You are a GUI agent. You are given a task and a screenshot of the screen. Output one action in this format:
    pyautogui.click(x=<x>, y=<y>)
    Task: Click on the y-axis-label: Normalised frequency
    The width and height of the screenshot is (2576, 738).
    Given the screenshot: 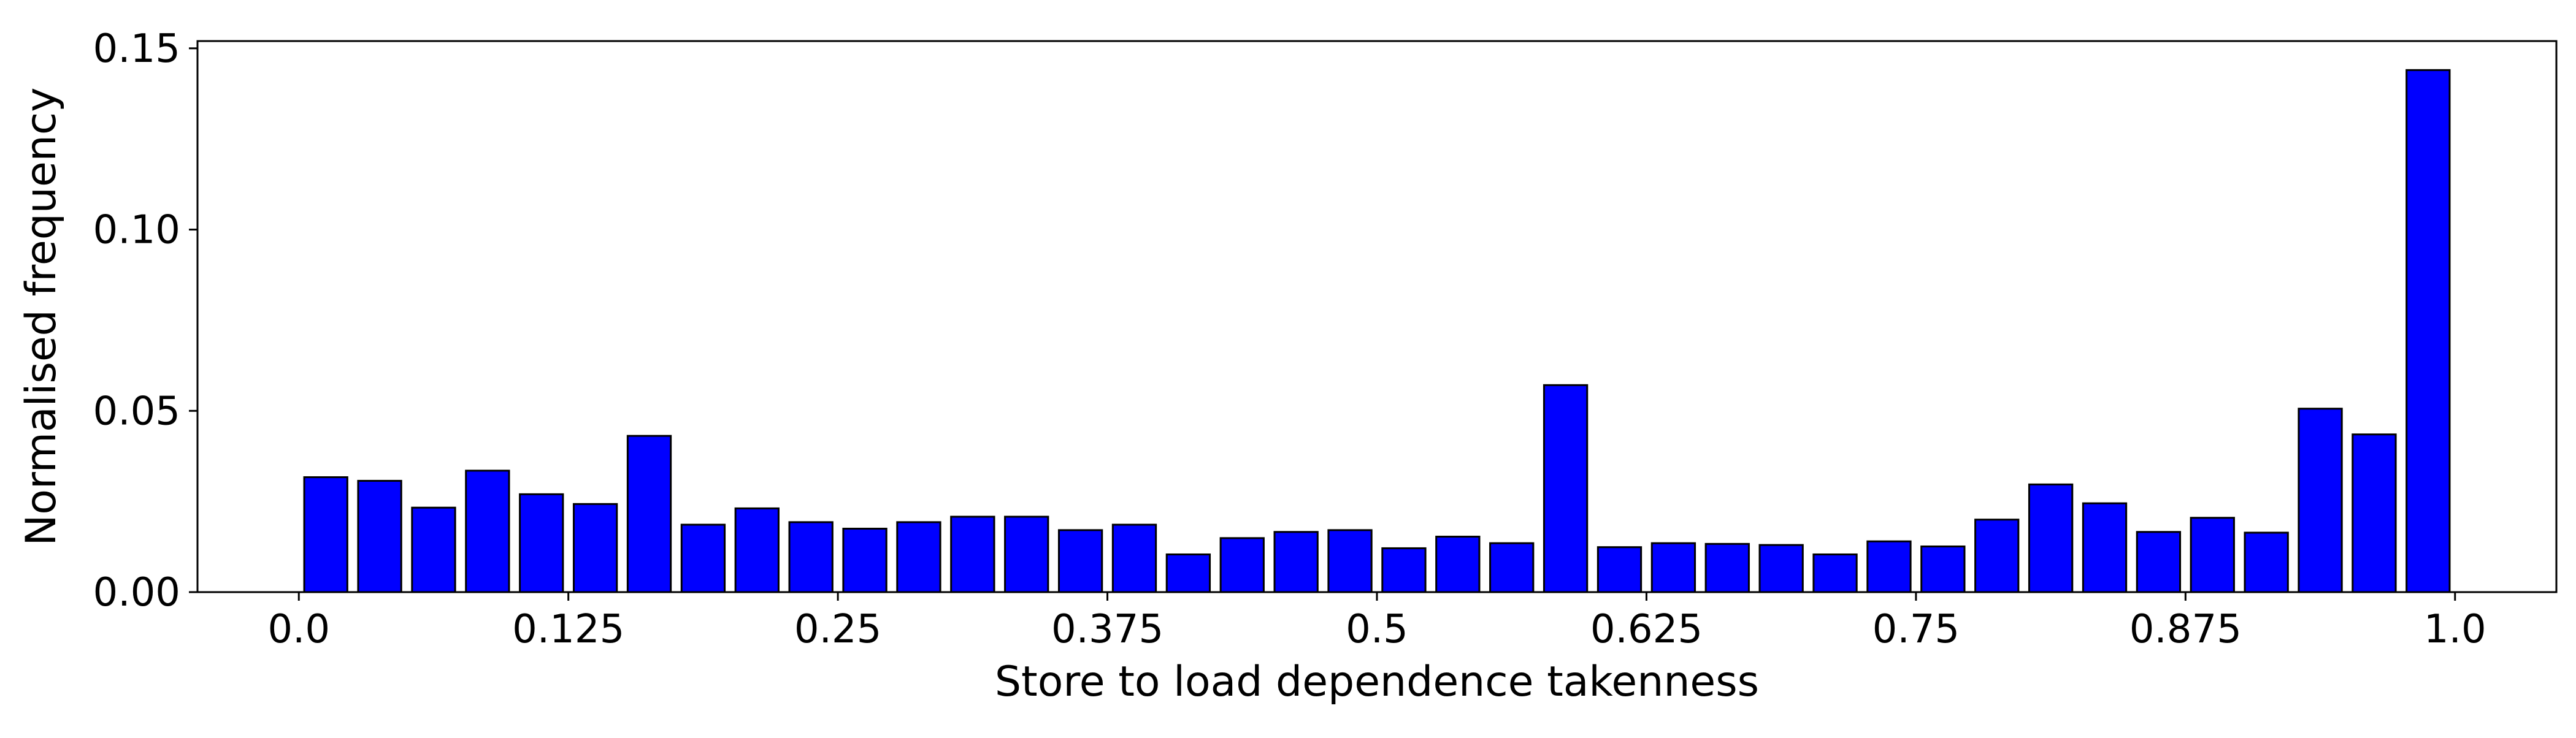 What is the action you would take?
    pyautogui.click(x=41, y=316)
    